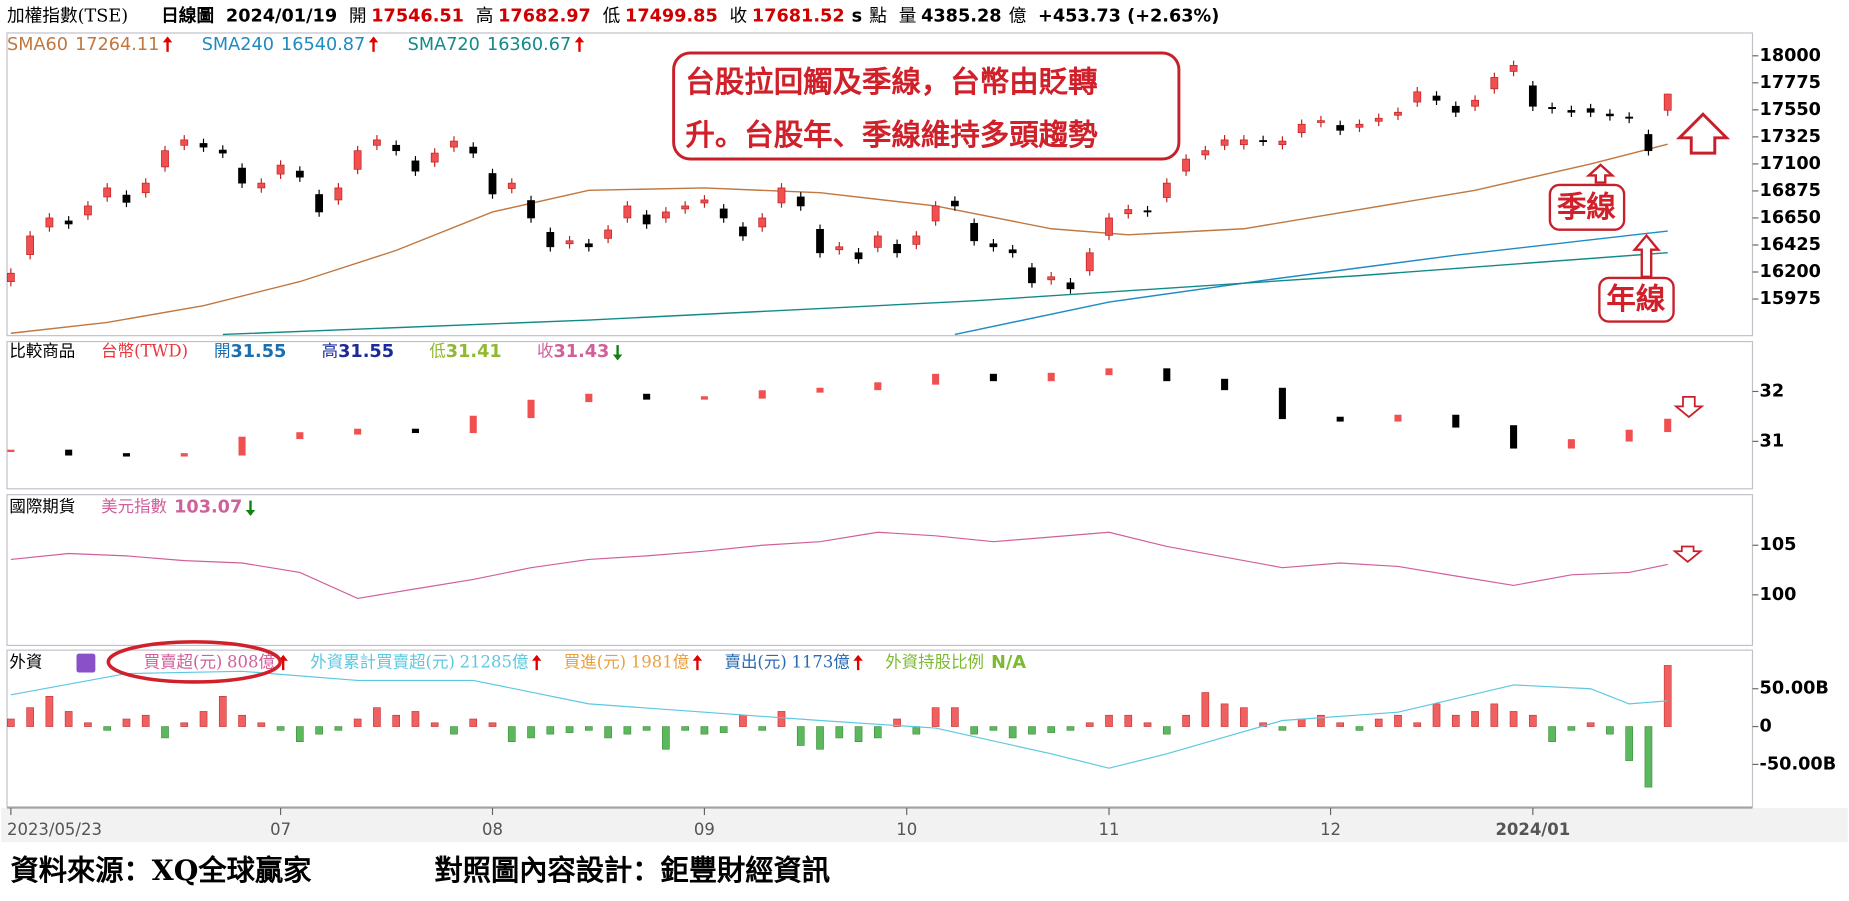 The image size is (1849, 901). I want to click on footer-band, so click(924, 872).